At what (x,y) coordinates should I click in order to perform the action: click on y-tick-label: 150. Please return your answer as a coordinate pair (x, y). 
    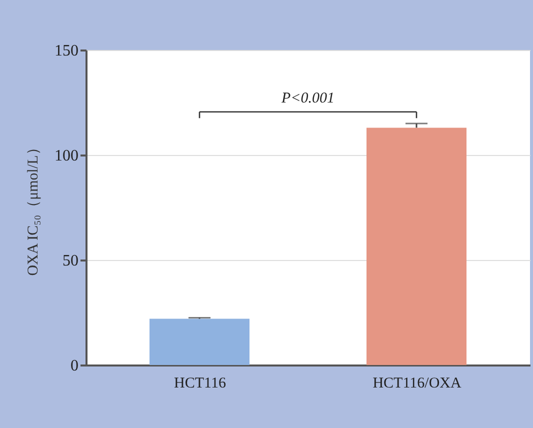
    Looking at the image, I should click on (66, 51).